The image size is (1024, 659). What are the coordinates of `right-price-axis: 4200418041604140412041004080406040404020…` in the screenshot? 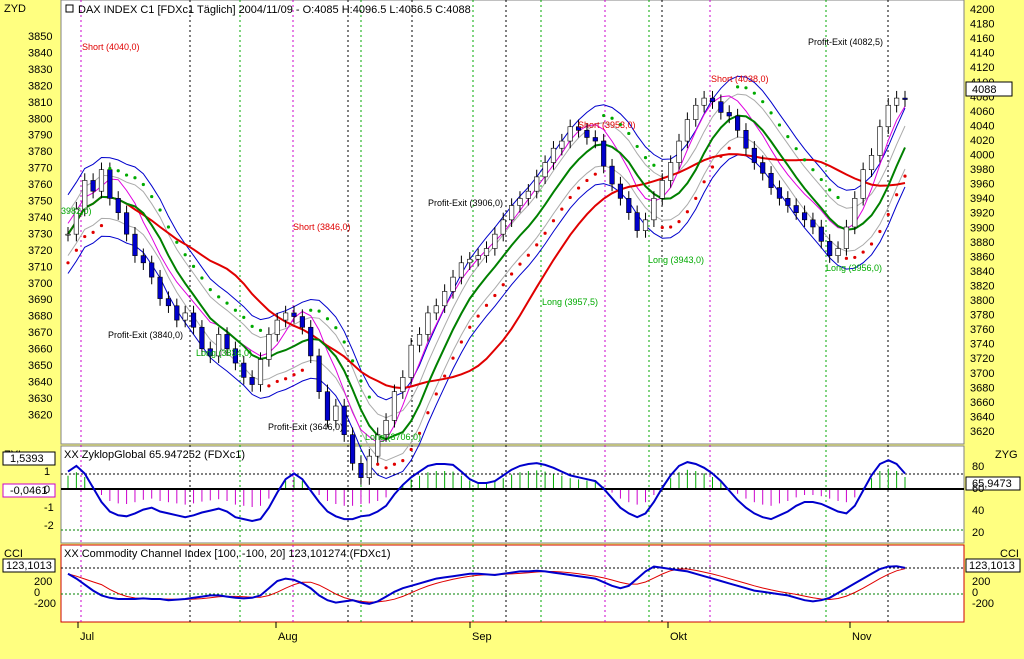 It's located at (982, 221).